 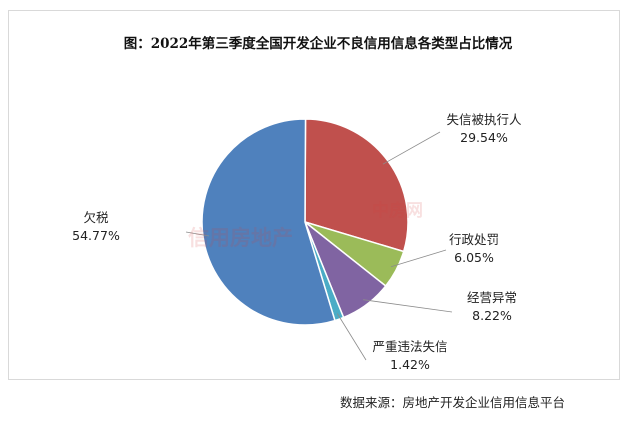 What do you see at coordinates (96, 235) in the screenshot?
I see `slice-value-tax-arrears: 54.77%` at bounding box center [96, 235].